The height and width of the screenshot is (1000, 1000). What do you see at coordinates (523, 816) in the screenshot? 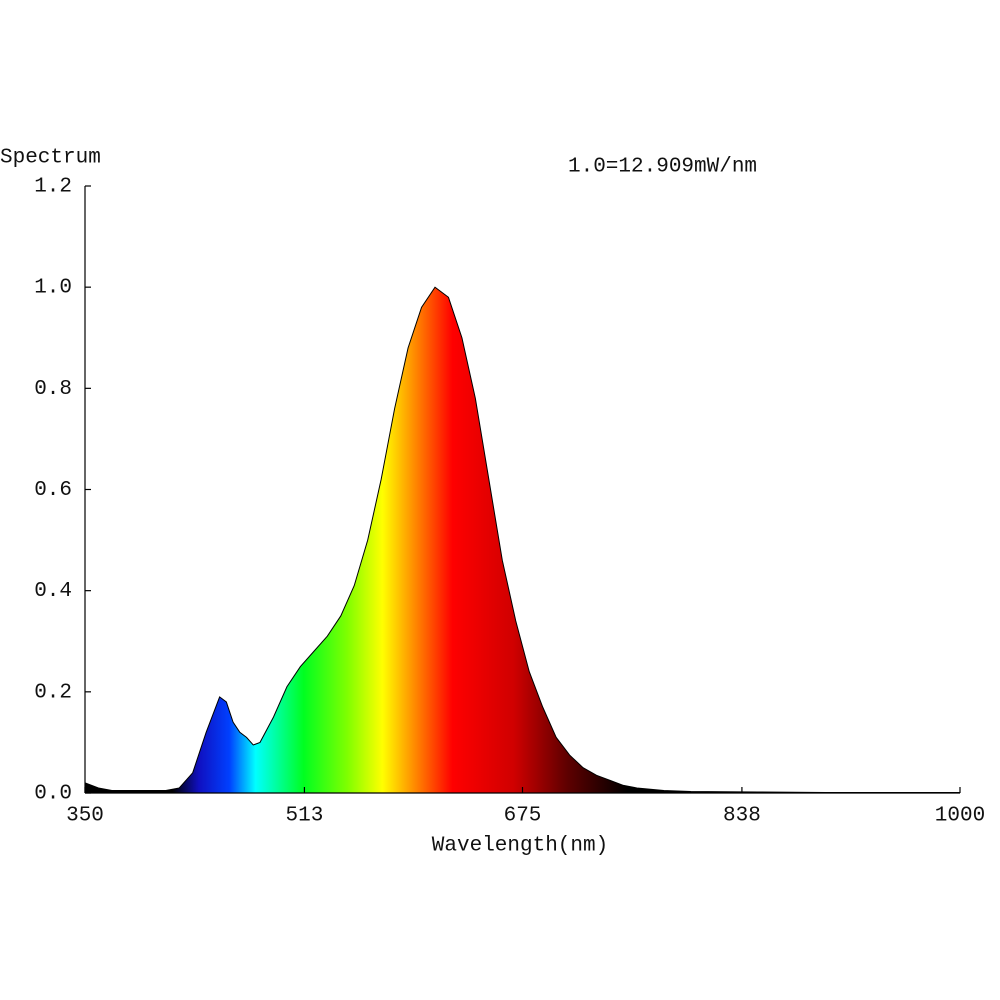
I see `x-tick-label: 675` at bounding box center [523, 816].